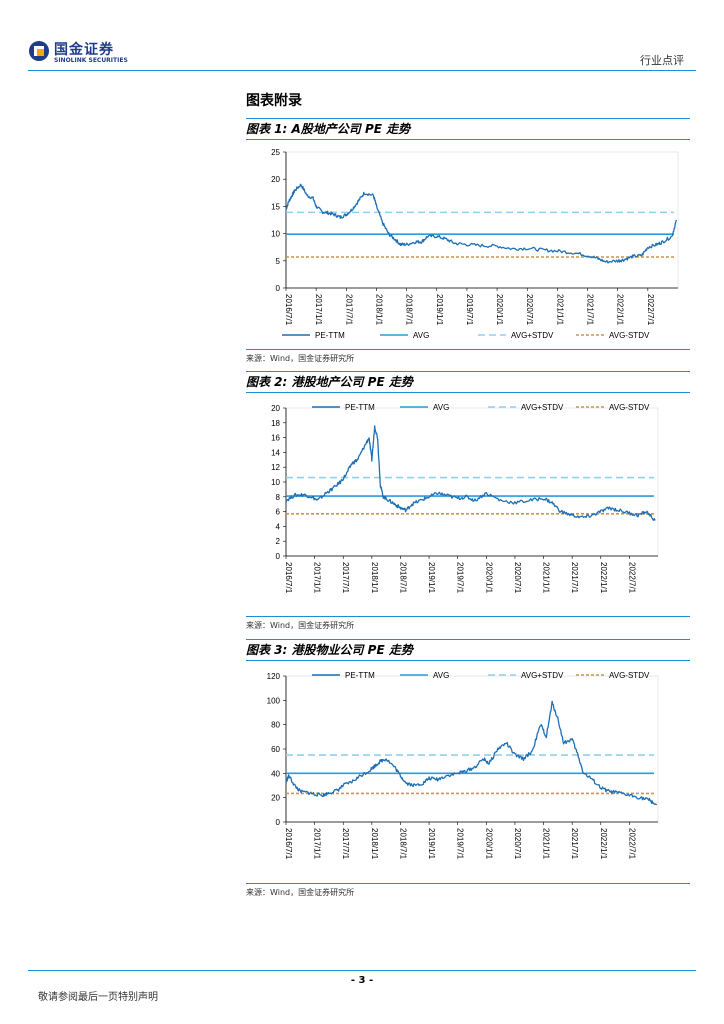  I want to click on figure-3-rule, so click(468, 883).